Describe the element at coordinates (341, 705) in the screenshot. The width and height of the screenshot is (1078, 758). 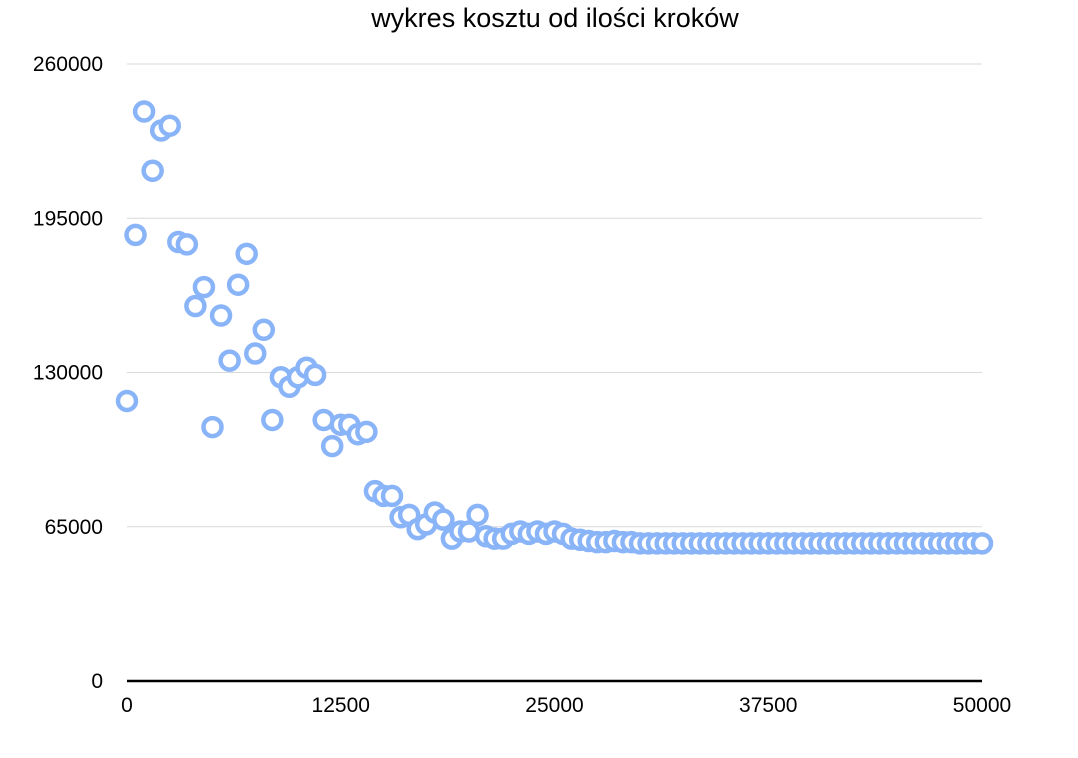
I see `x-tick-label: 12500` at that location.